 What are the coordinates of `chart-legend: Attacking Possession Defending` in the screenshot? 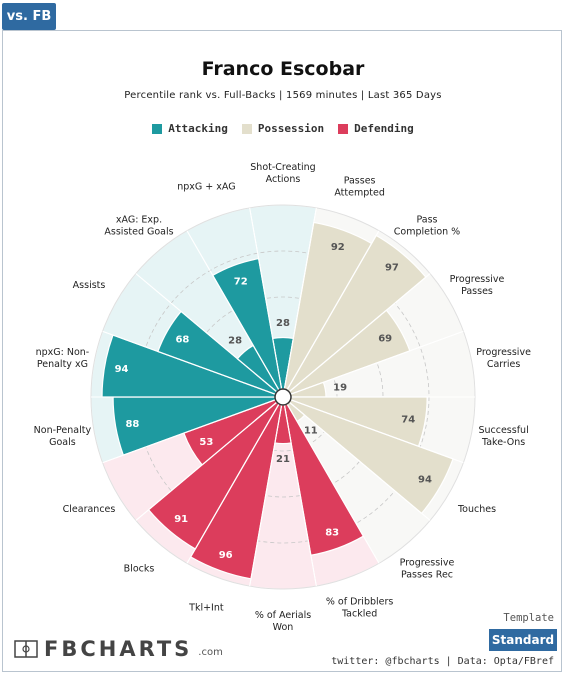 It's located at (283, 128).